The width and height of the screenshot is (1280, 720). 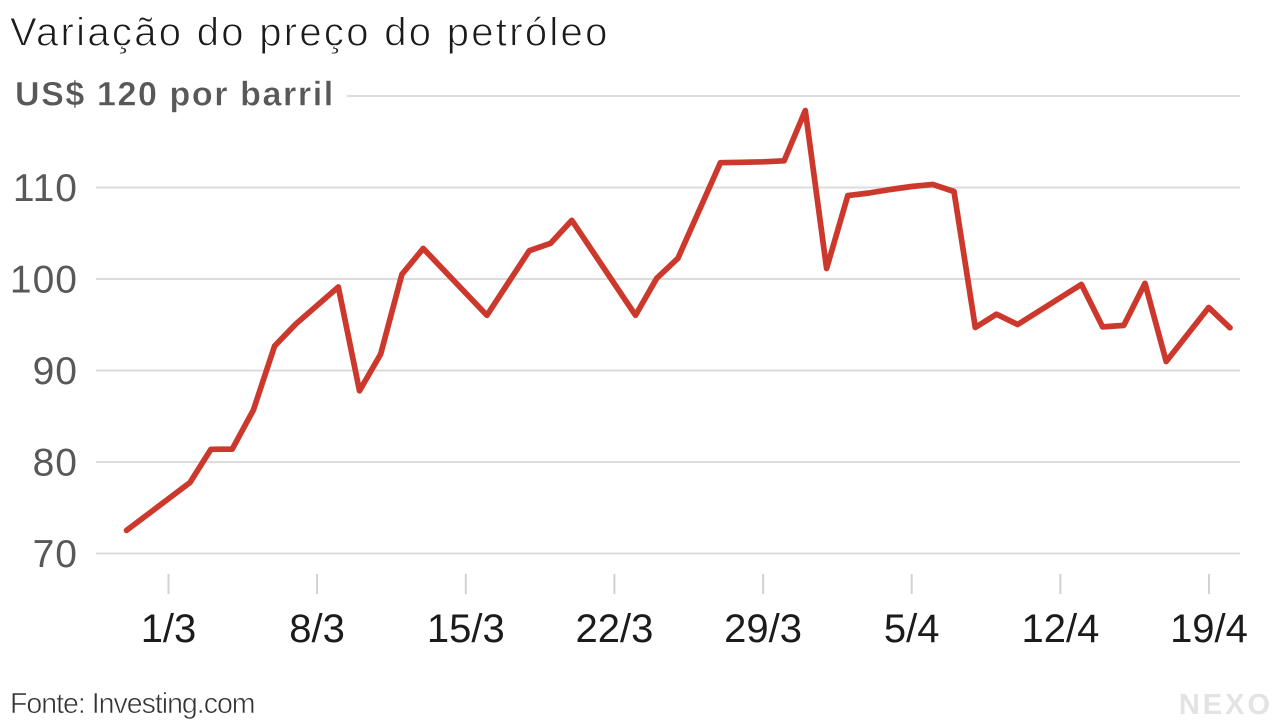 What do you see at coordinates (310, 33) in the screenshot?
I see `svg-text: Variação do preço do petróleo` at bounding box center [310, 33].